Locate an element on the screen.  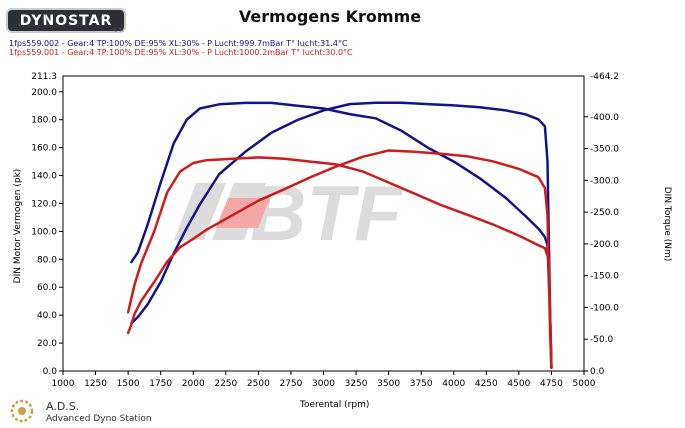
y-tick-label: 140.0 is located at coordinates (44, 177).